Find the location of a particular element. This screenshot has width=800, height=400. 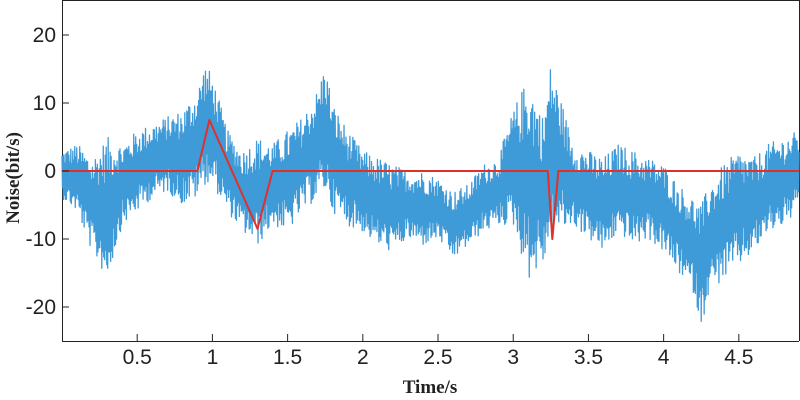

x-axis-ticks: 0.5 1 1.5 2 2.5 3 3.5 4 4.5 is located at coordinates (438, 351).